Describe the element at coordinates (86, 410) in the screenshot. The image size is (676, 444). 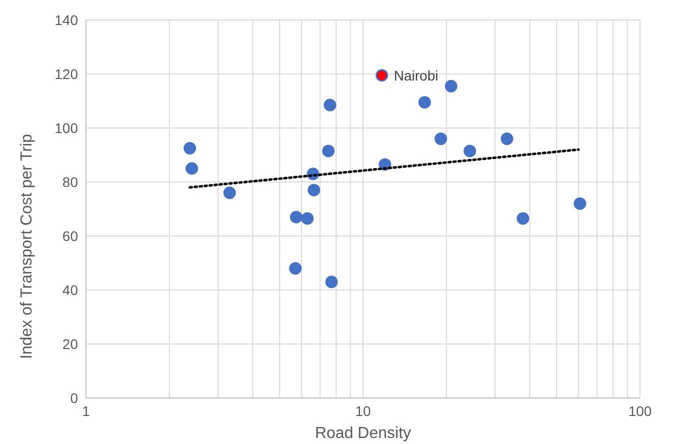
I see `x-tick-label: 1` at that location.